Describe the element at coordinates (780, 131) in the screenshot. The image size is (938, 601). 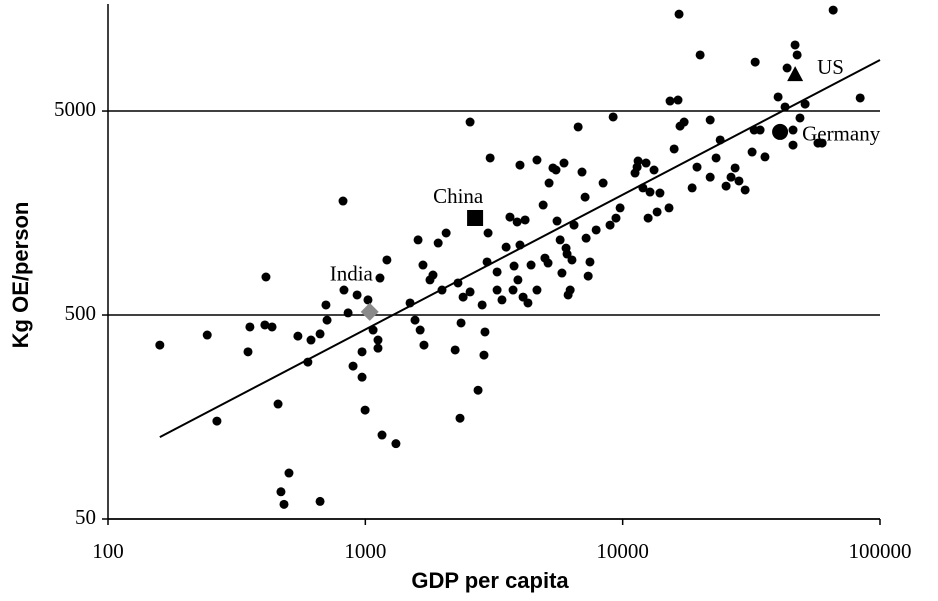
I see `highlight-marker` at that location.